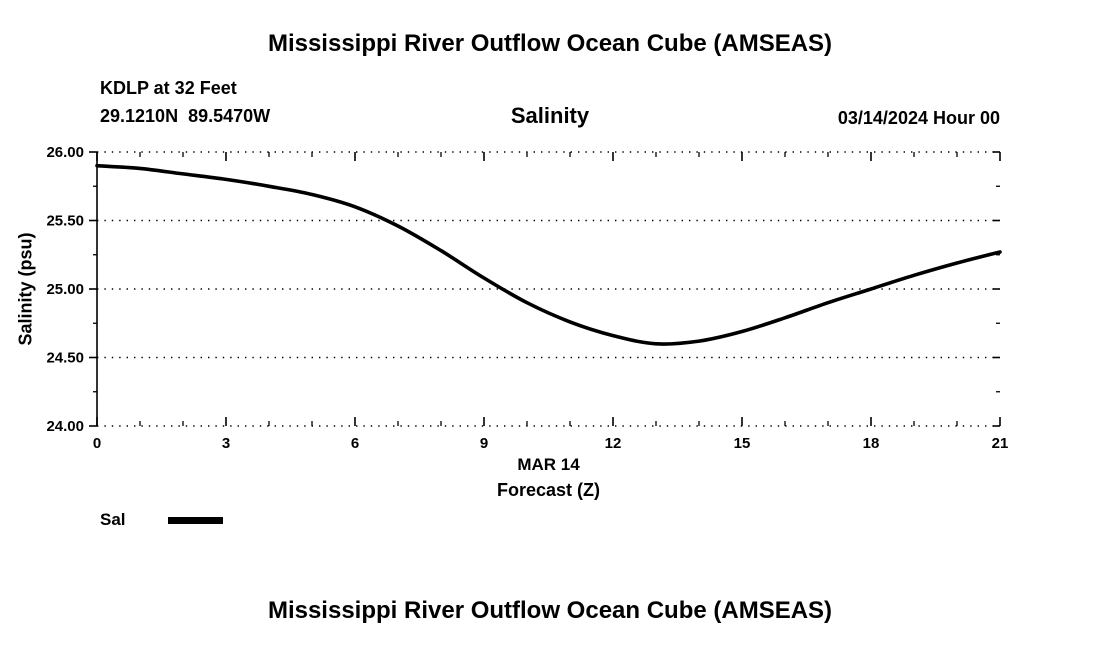 This screenshot has width=1100, height=650. I want to click on chart-legend: Sal, so click(161, 520).